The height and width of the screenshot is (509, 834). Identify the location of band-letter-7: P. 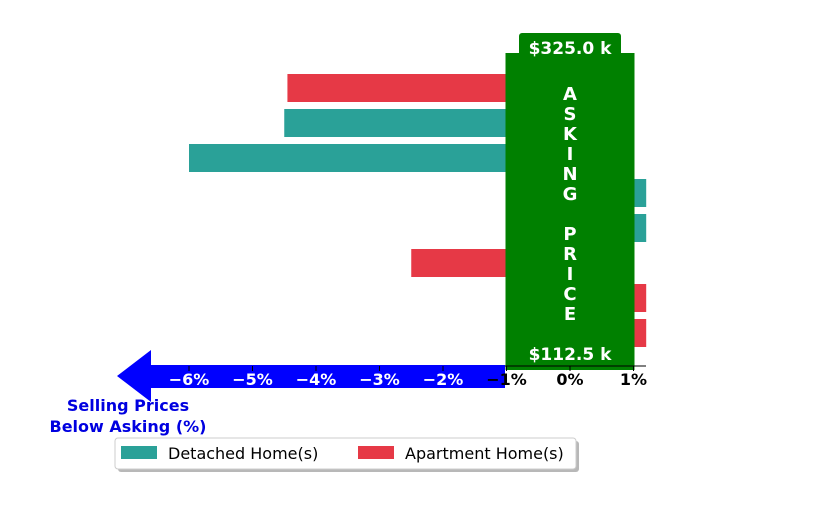
(569, 234).